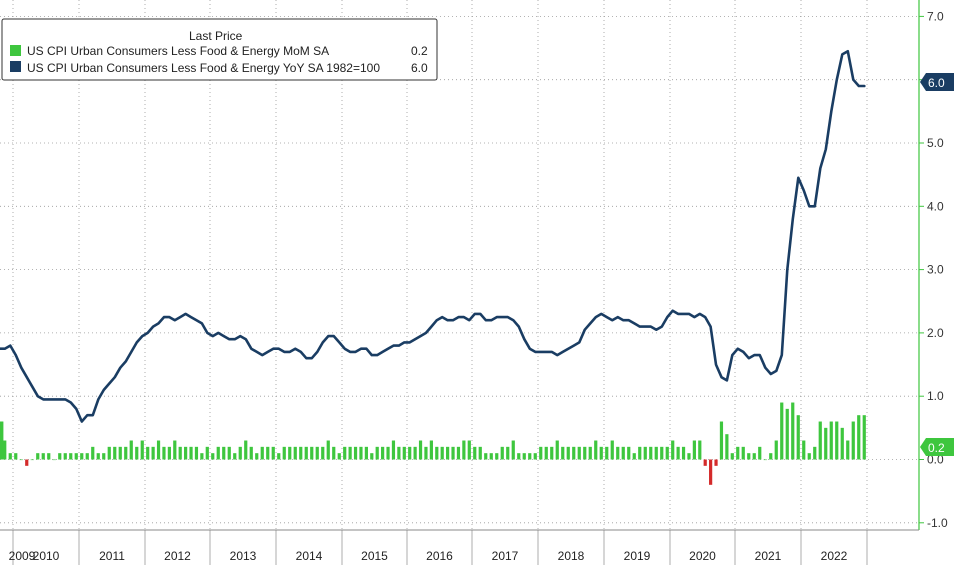 This screenshot has height=570, width=954. I want to click on y-tick-label: 2.0, so click(935, 333).